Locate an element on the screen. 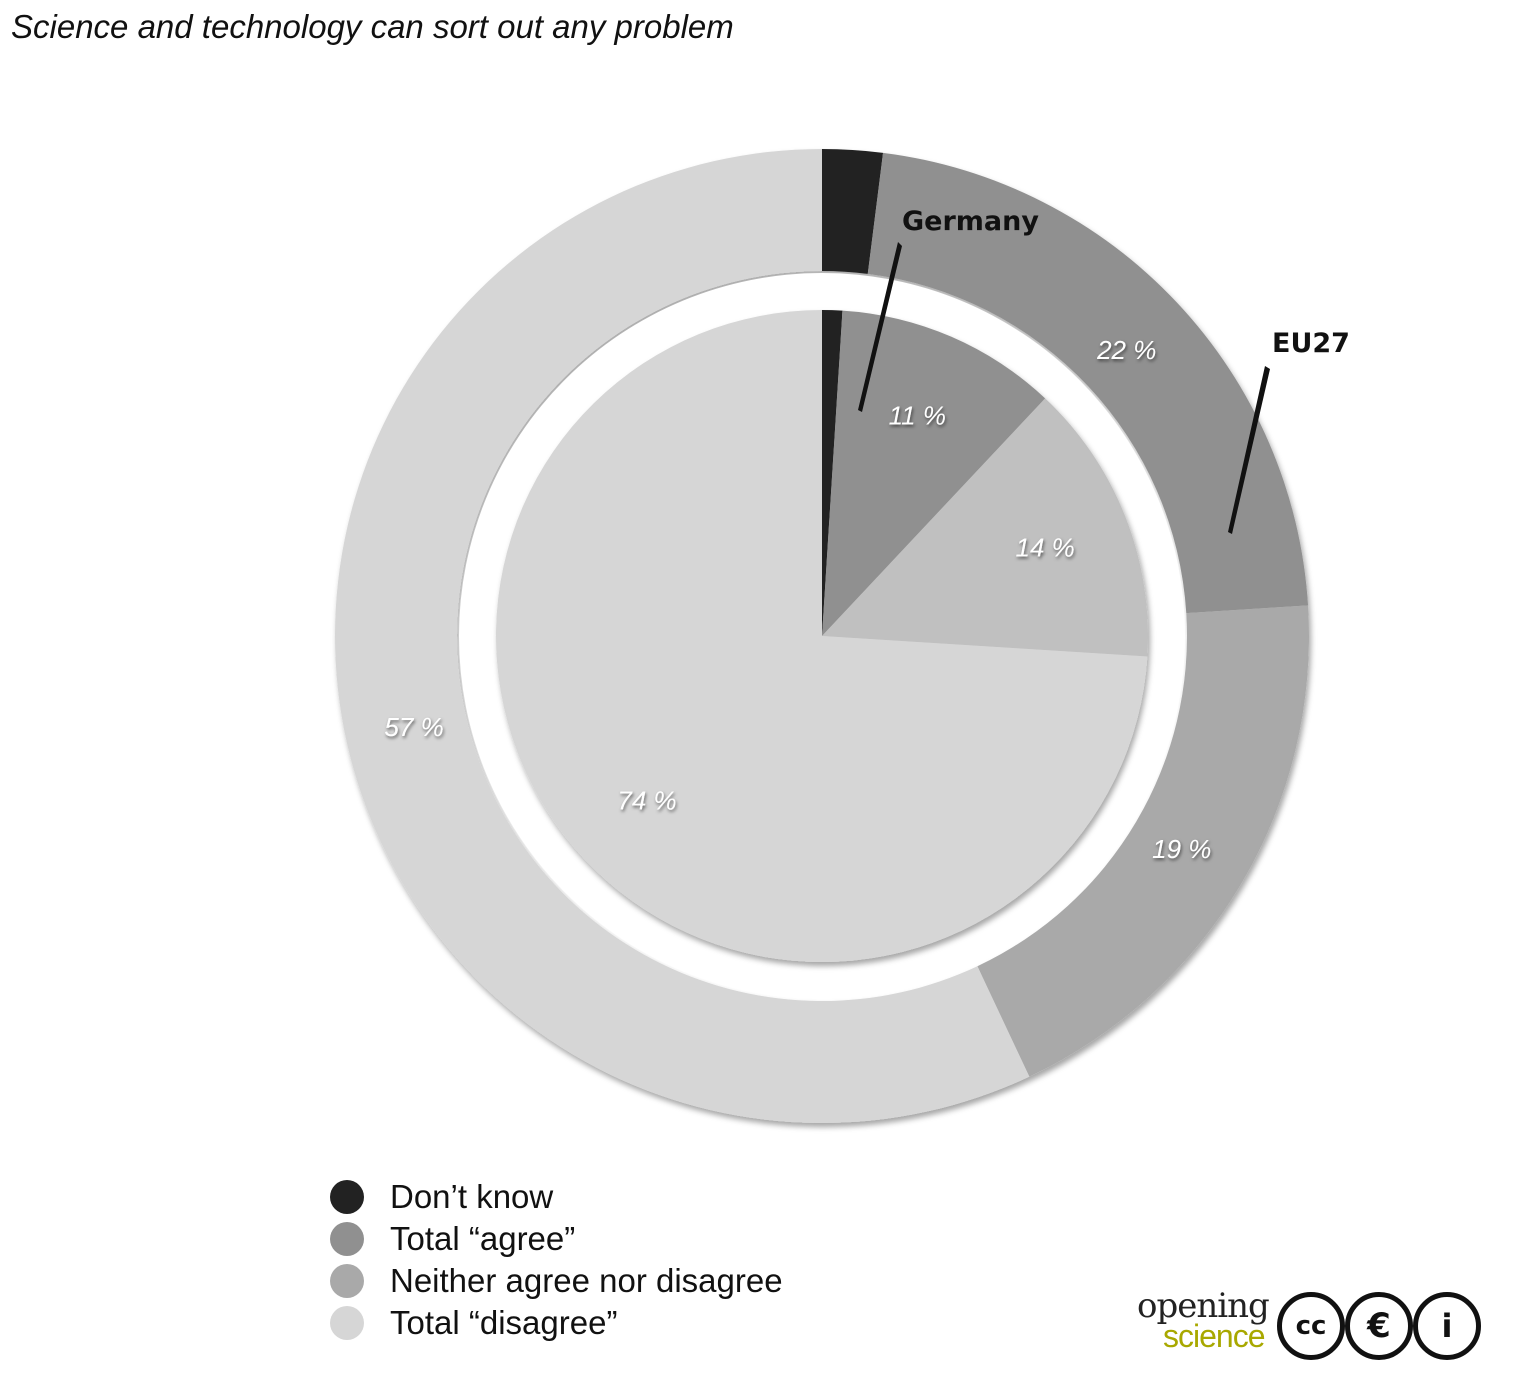 The height and width of the screenshot is (1382, 1526). opening-science-logo: opening science cc € i is located at coordinates (1308, 1324).